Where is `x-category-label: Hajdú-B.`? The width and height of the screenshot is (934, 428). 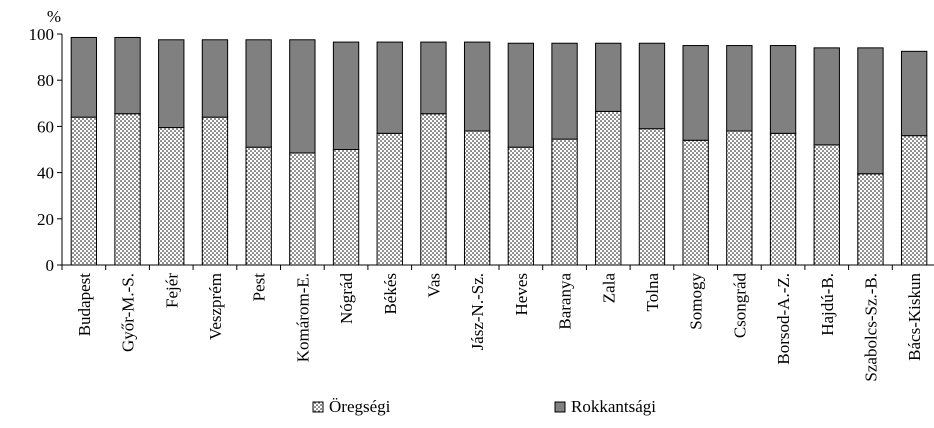 x-category-label: Hajdú-B. is located at coordinates (827, 304).